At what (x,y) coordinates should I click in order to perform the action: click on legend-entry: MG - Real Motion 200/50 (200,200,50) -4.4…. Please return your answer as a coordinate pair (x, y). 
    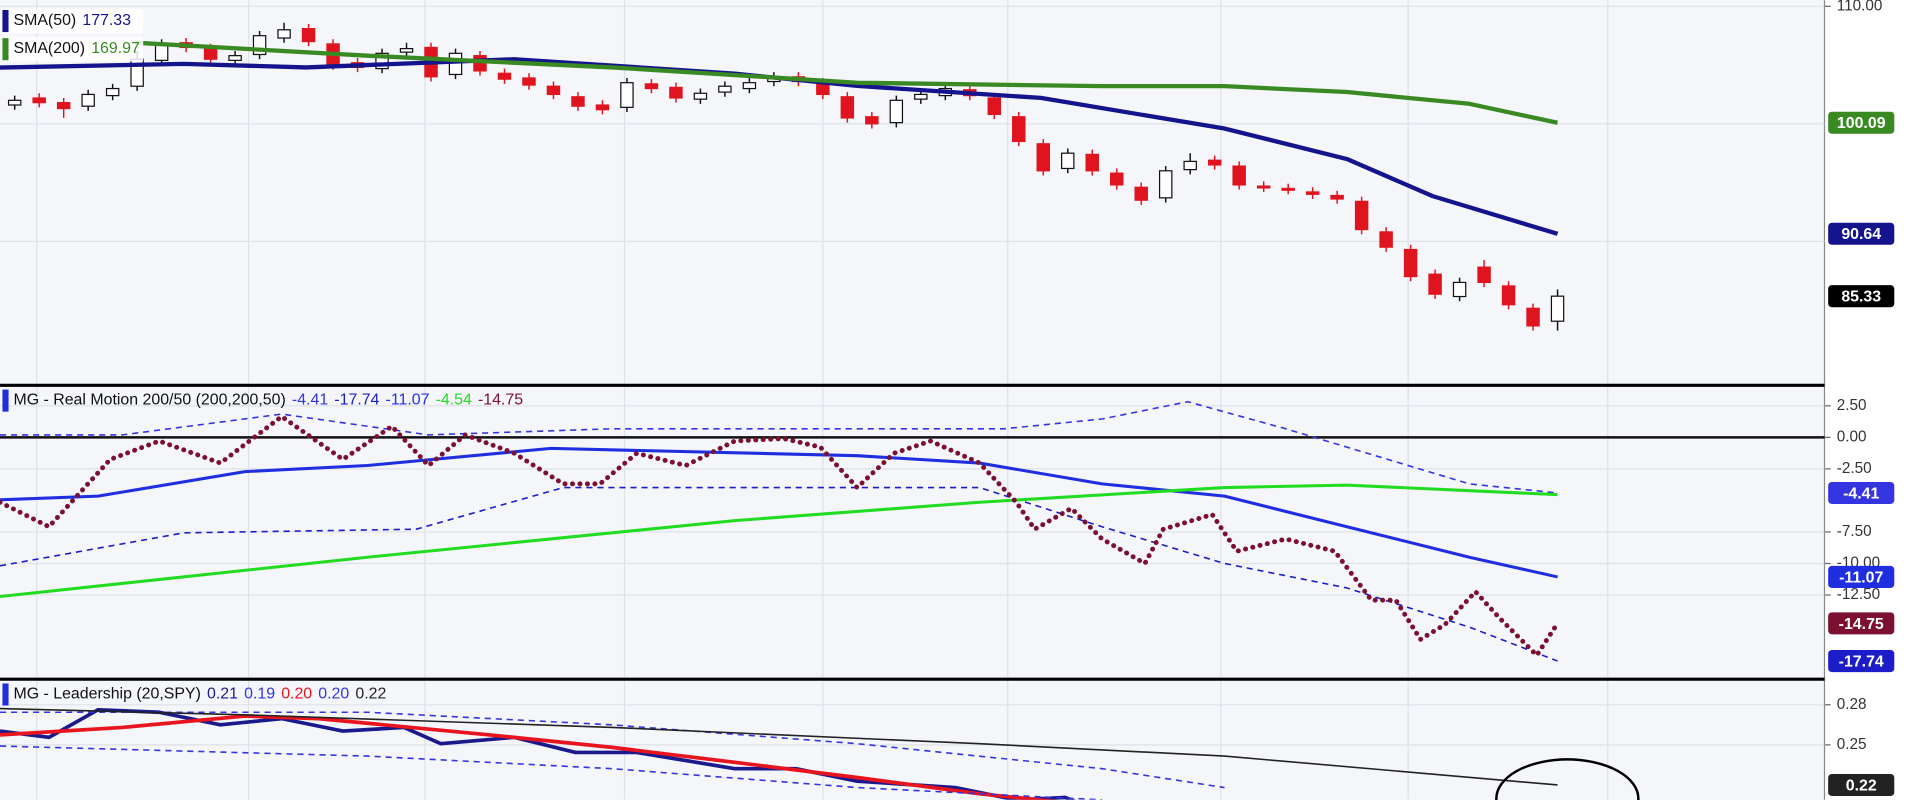
    Looking at the image, I should click on (268, 400).